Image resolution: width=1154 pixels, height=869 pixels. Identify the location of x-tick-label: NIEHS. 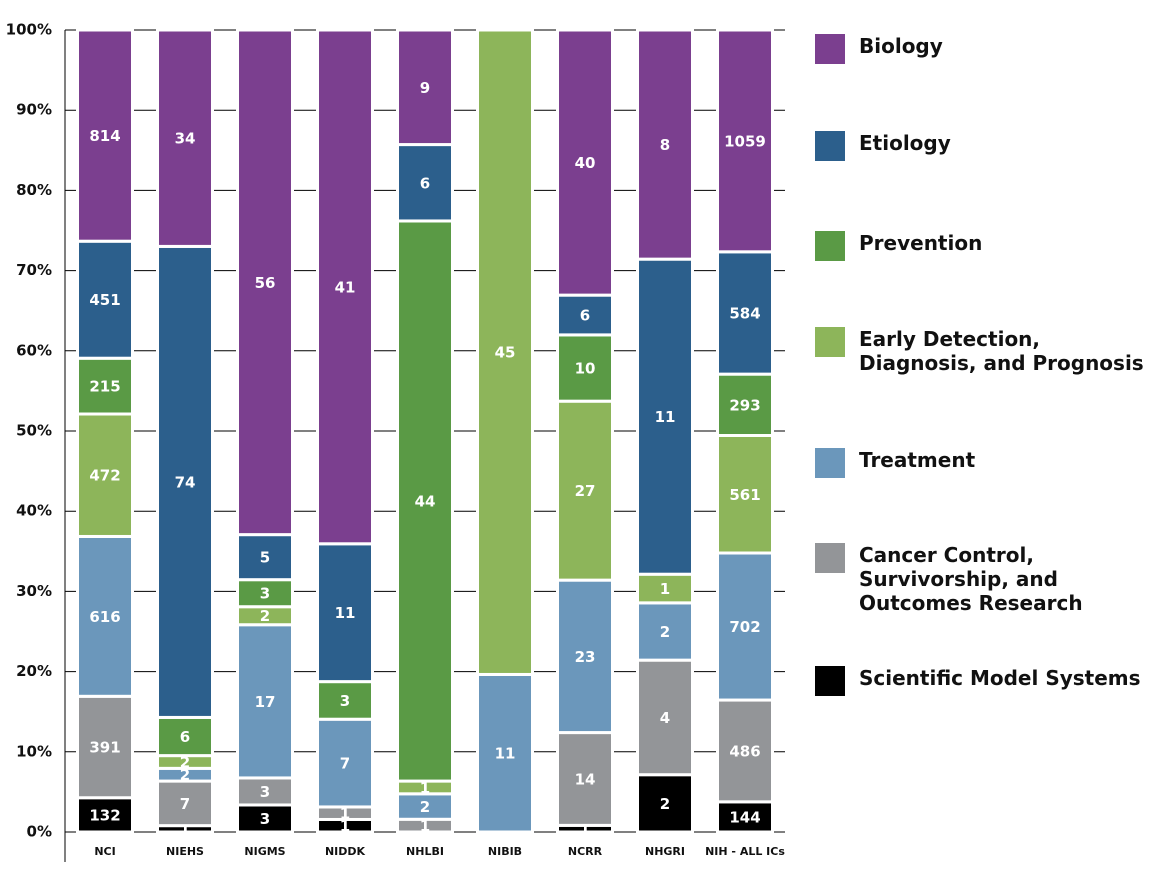
(185, 851).